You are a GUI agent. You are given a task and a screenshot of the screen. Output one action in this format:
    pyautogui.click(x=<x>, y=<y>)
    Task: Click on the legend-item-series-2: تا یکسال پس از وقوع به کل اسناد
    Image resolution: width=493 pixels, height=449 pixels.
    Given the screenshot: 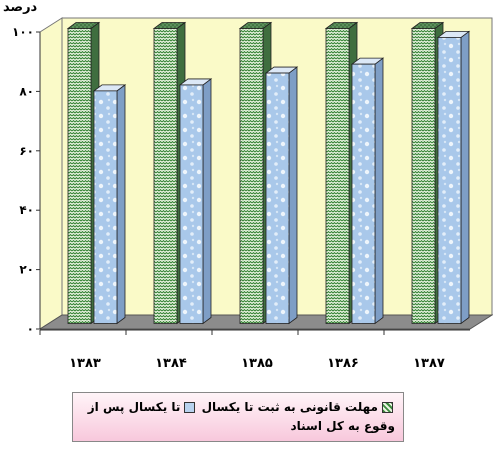 What is the action you would take?
    pyautogui.click(x=241, y=416)
    